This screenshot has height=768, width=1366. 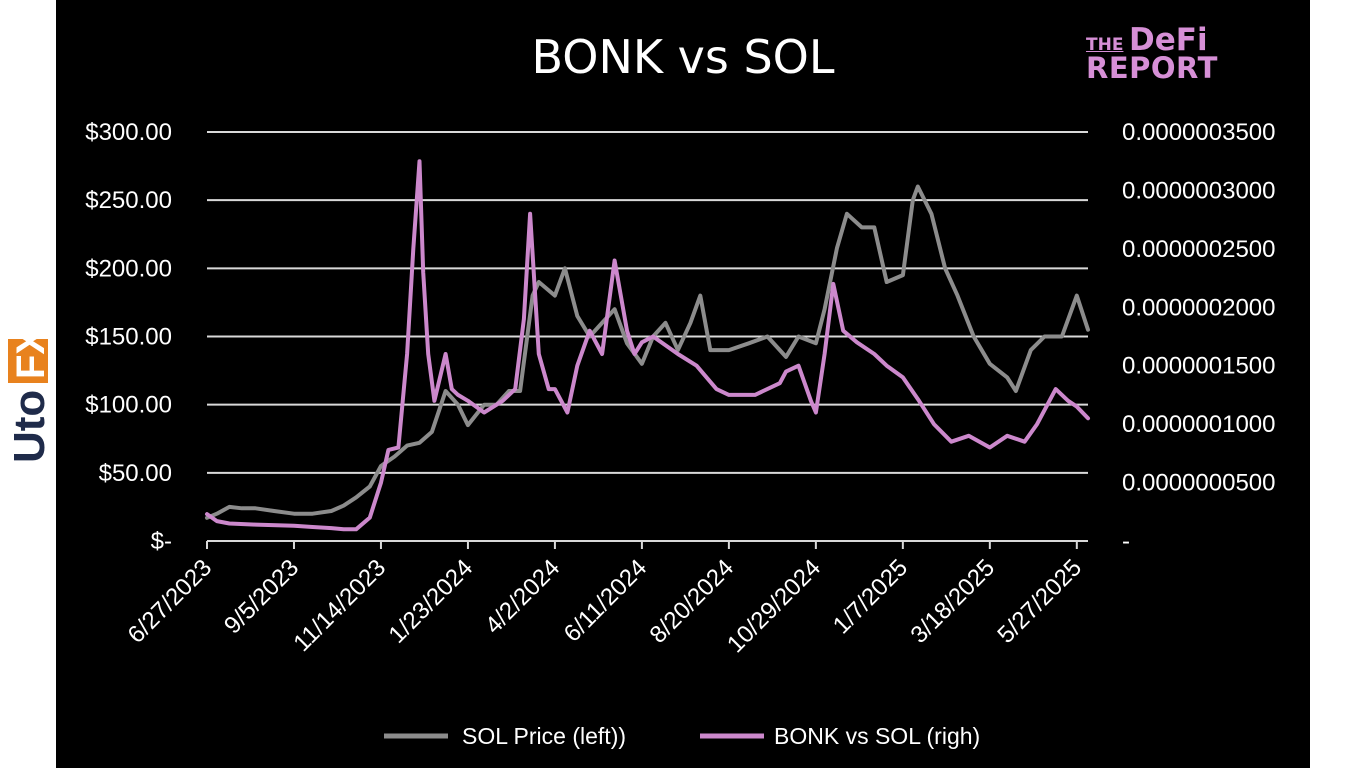 What do you see at coordinates (682, 736) in the screenshot?
I see `legend: SOL Price (left)) BONK vs SOL (righ)` at bounding box center [682, 736].